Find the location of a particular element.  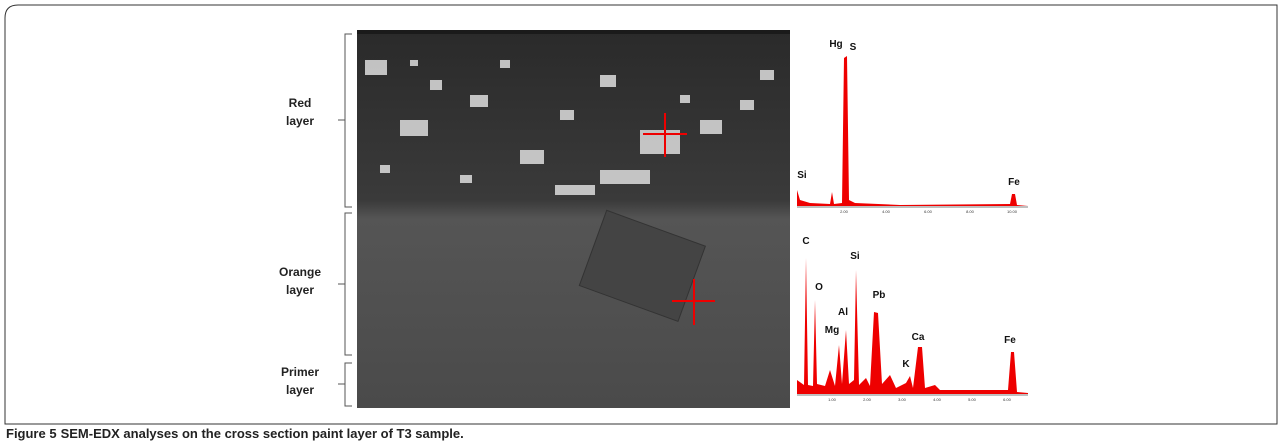

peak-label: O is located at coordinates (819, 287).